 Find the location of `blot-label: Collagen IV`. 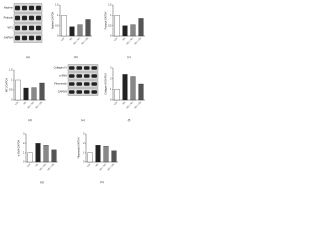

blot-label: Collagen IV is located at coordinates (61, 68).